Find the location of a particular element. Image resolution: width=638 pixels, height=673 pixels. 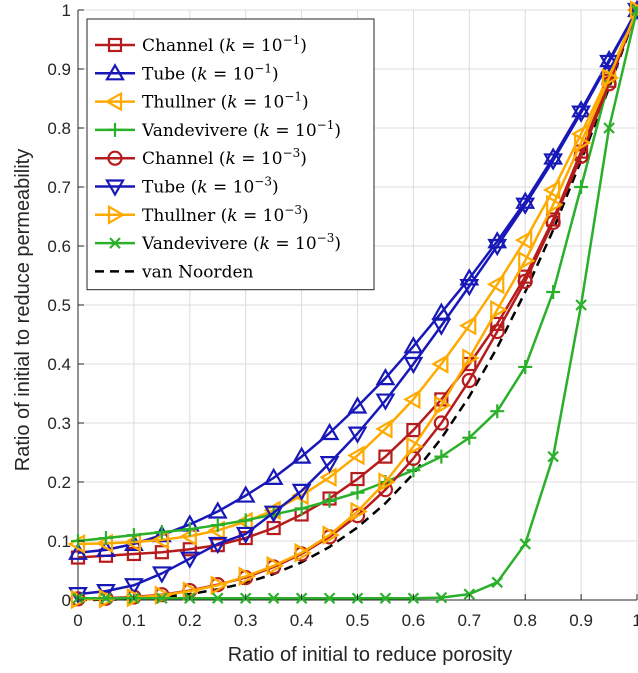

legend-label: Channel (k = 10−3) is located at coordinates (224, 157).